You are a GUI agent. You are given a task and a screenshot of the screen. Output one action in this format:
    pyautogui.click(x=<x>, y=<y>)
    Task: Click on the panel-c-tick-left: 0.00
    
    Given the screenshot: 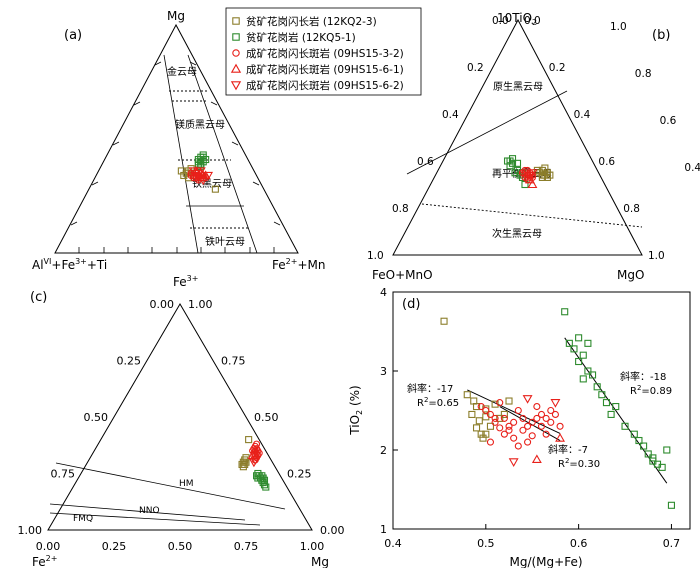 What is the action you would take?
    pyautogui.click(x=162, y=304)
    